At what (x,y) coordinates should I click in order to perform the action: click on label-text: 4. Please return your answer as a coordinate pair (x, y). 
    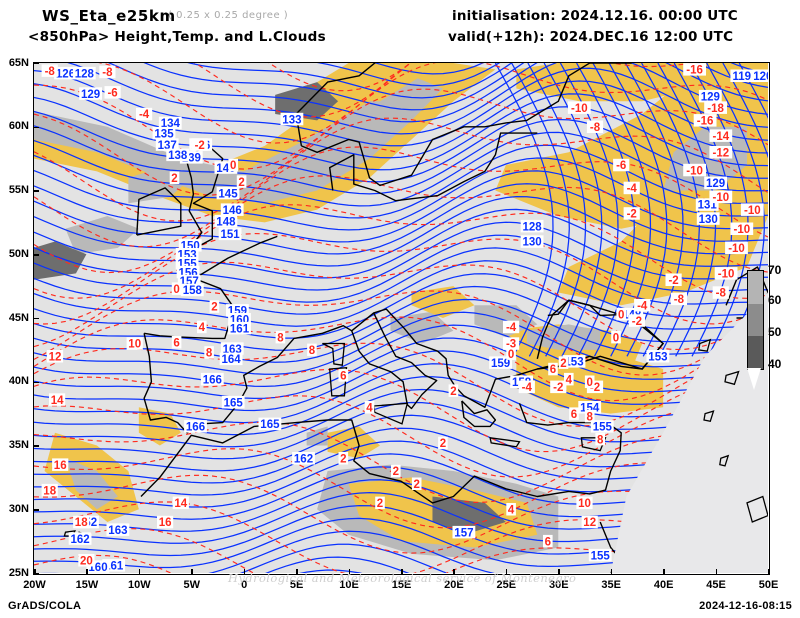
    Looking at the image, I should click on (511, 510).